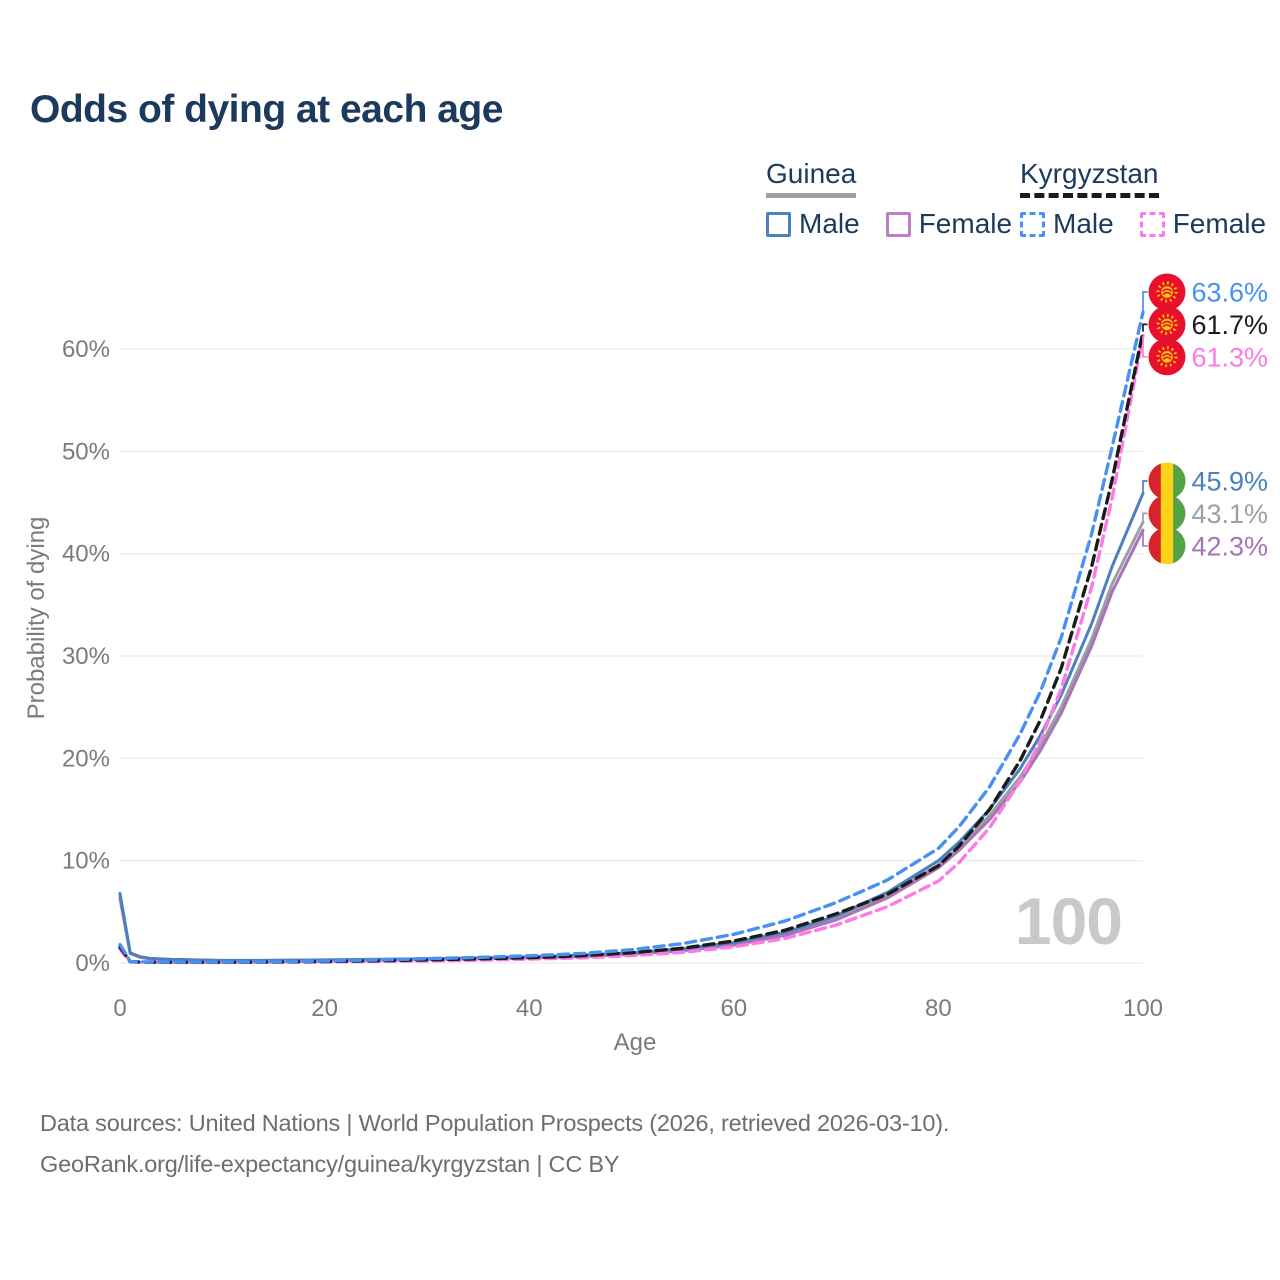 The height and width of the screenshot is (1280, 1280). What do you see at coordinates (86, 758) in the screenshot?
I see `y-tick-label: 20%` at bounding box center [86, 758].